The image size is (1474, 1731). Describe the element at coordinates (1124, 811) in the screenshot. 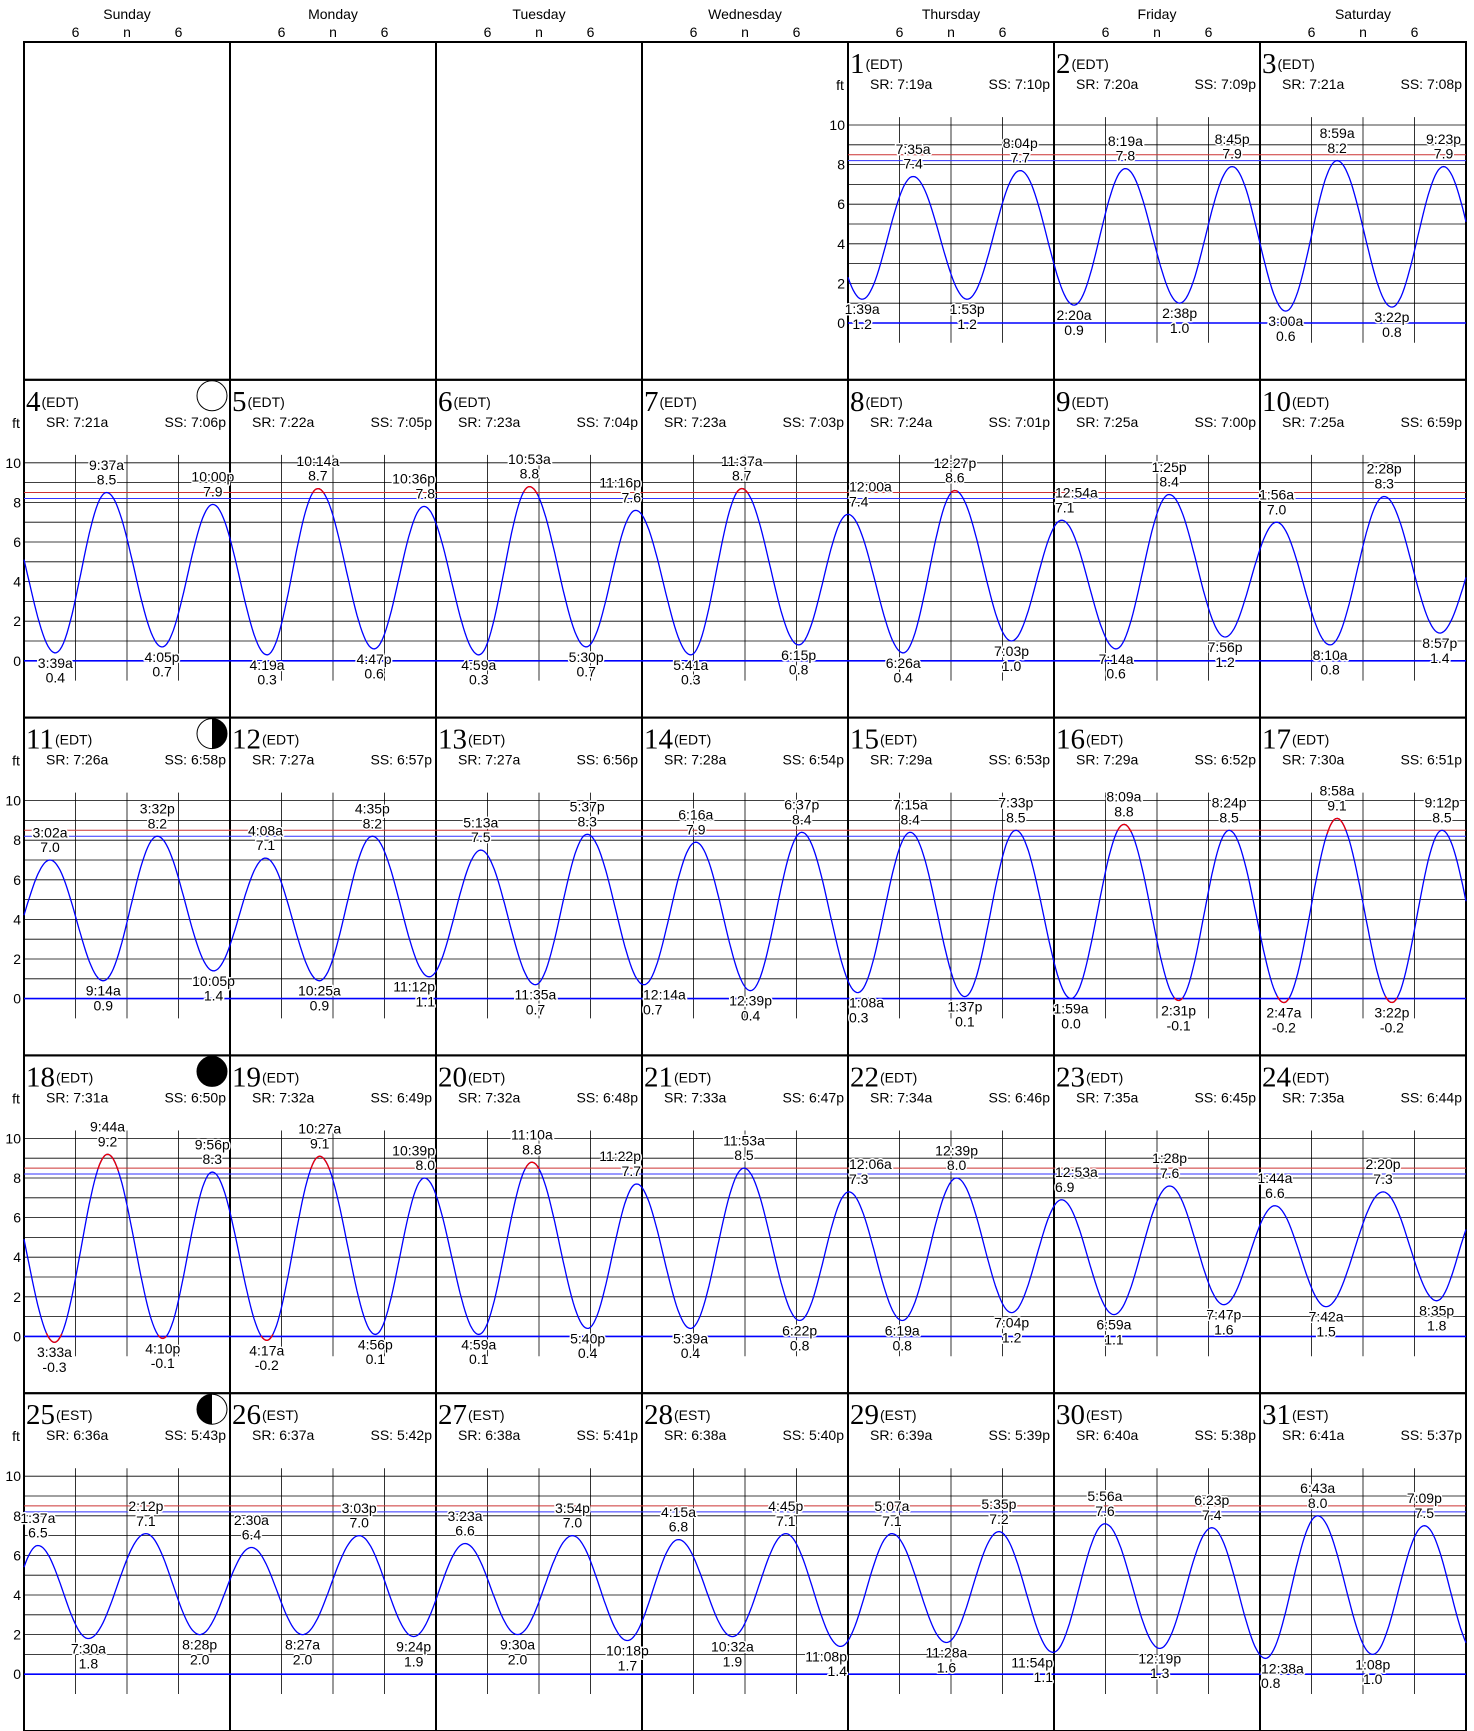

I see `tide-height: 8.8` at that location.